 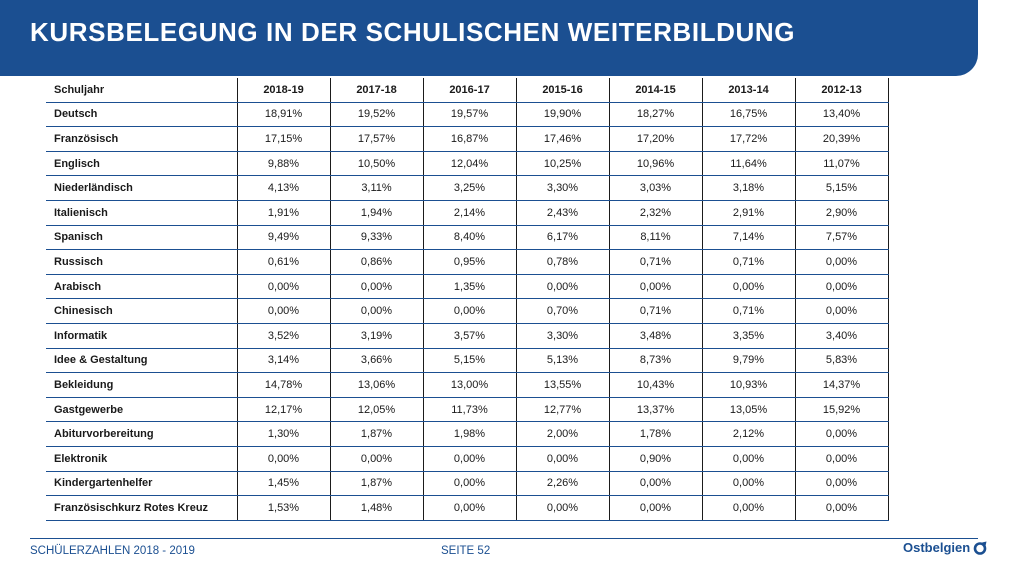 I want to click on footer-page-number: SEITE 52, so click(x=466, y=551).